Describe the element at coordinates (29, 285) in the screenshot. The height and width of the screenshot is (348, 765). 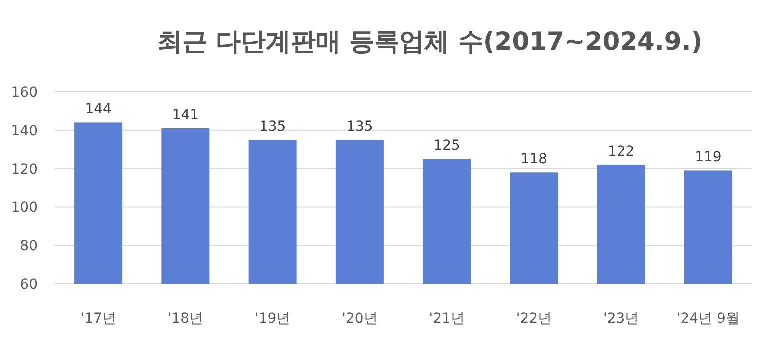
I see `y-tick-label: 60` at that location.